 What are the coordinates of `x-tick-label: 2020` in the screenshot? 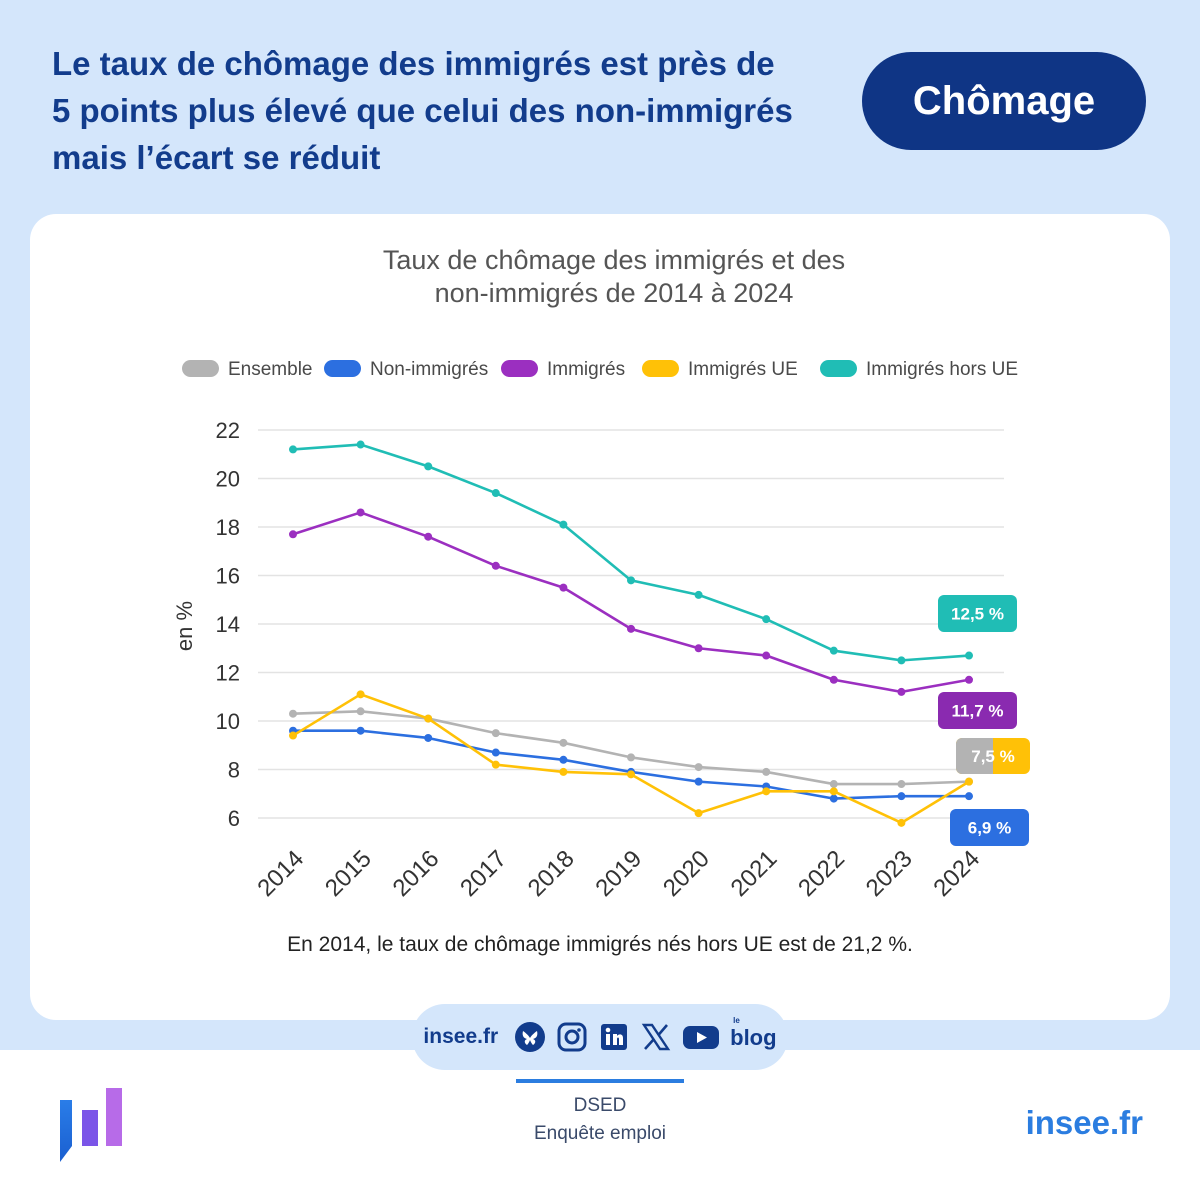 It's located at (686, 873).